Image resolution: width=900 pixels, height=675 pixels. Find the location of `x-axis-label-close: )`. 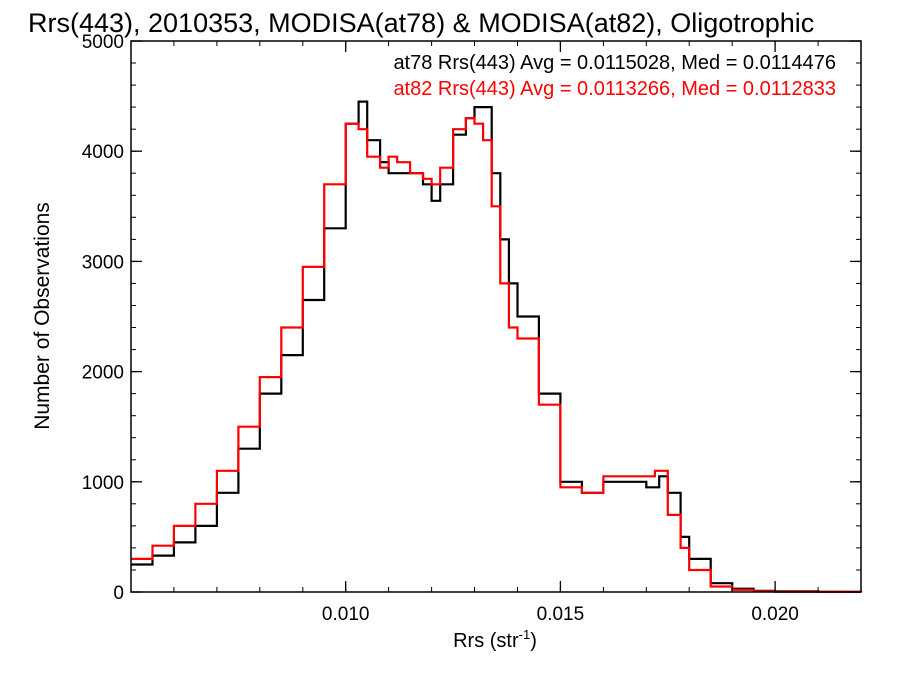

x-axis-label-close: ) is located at coordinates (533, 641).